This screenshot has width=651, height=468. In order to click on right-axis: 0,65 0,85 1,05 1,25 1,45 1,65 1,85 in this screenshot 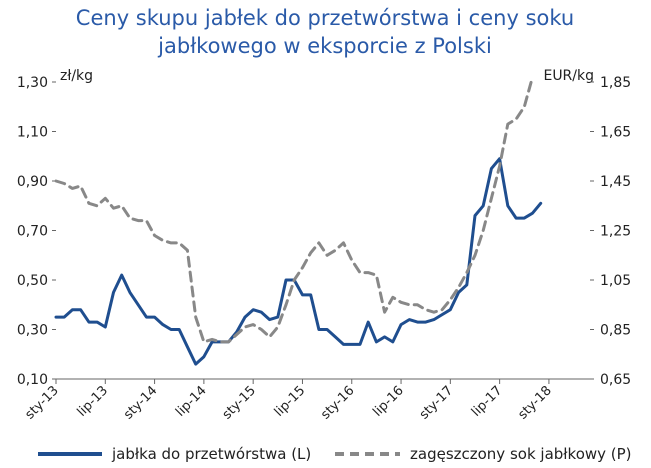, I will do `click(610, 231)`.